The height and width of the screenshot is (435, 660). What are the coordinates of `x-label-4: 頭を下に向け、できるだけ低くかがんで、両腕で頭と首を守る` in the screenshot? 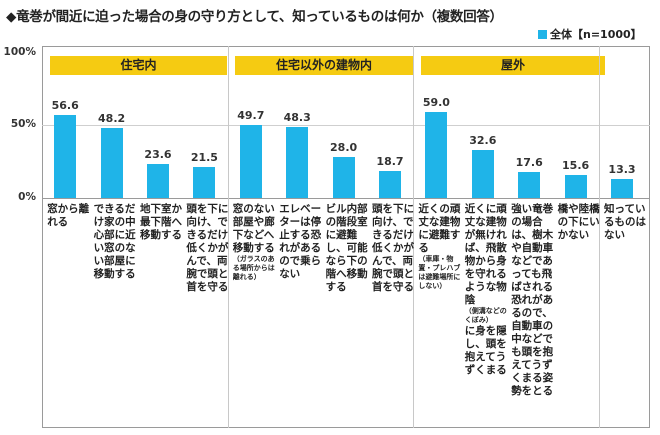 It's located at (208, 248).